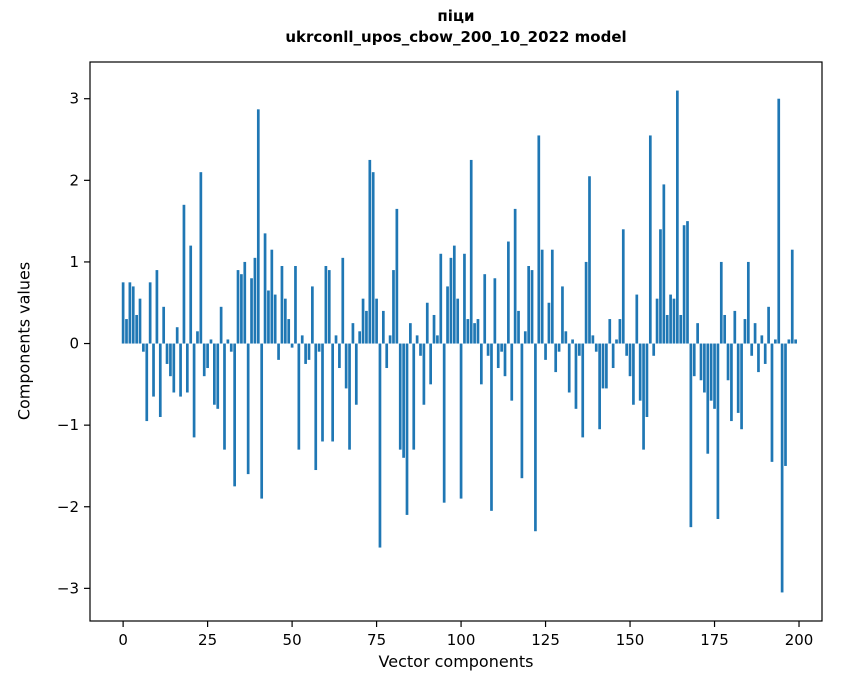 The height and width of the screenshot is (696, 847). What do you see at coordinates (207, 640) in the screenshot?
I see `x-tick-label: 25` at bounding box center [207, 640].